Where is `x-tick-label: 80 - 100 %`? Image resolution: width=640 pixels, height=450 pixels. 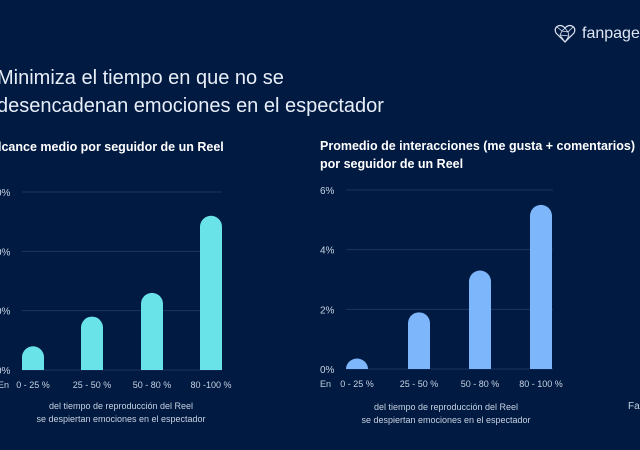
x-tick-label: 80 - 100 % is located at coordinates (541, 384).